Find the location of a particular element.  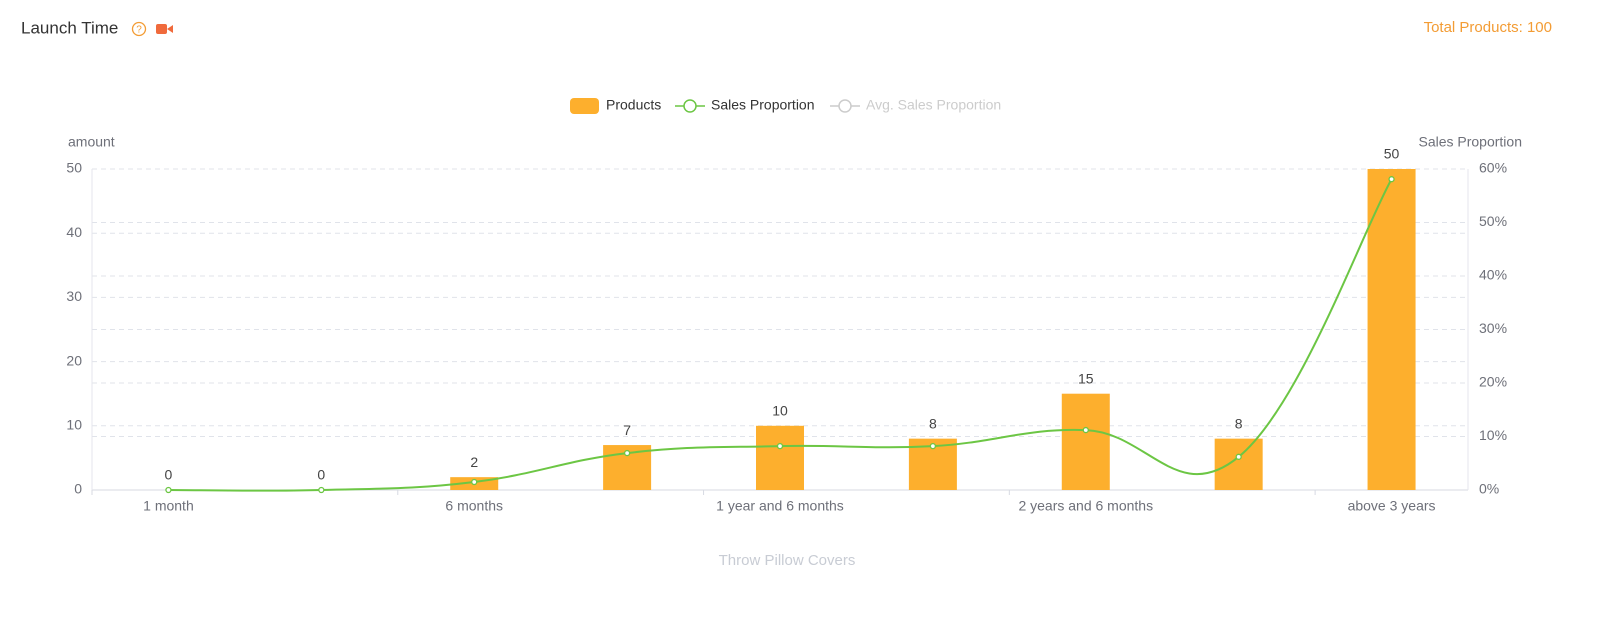

page-title: Launch Time is located at coordinates (69, 27).